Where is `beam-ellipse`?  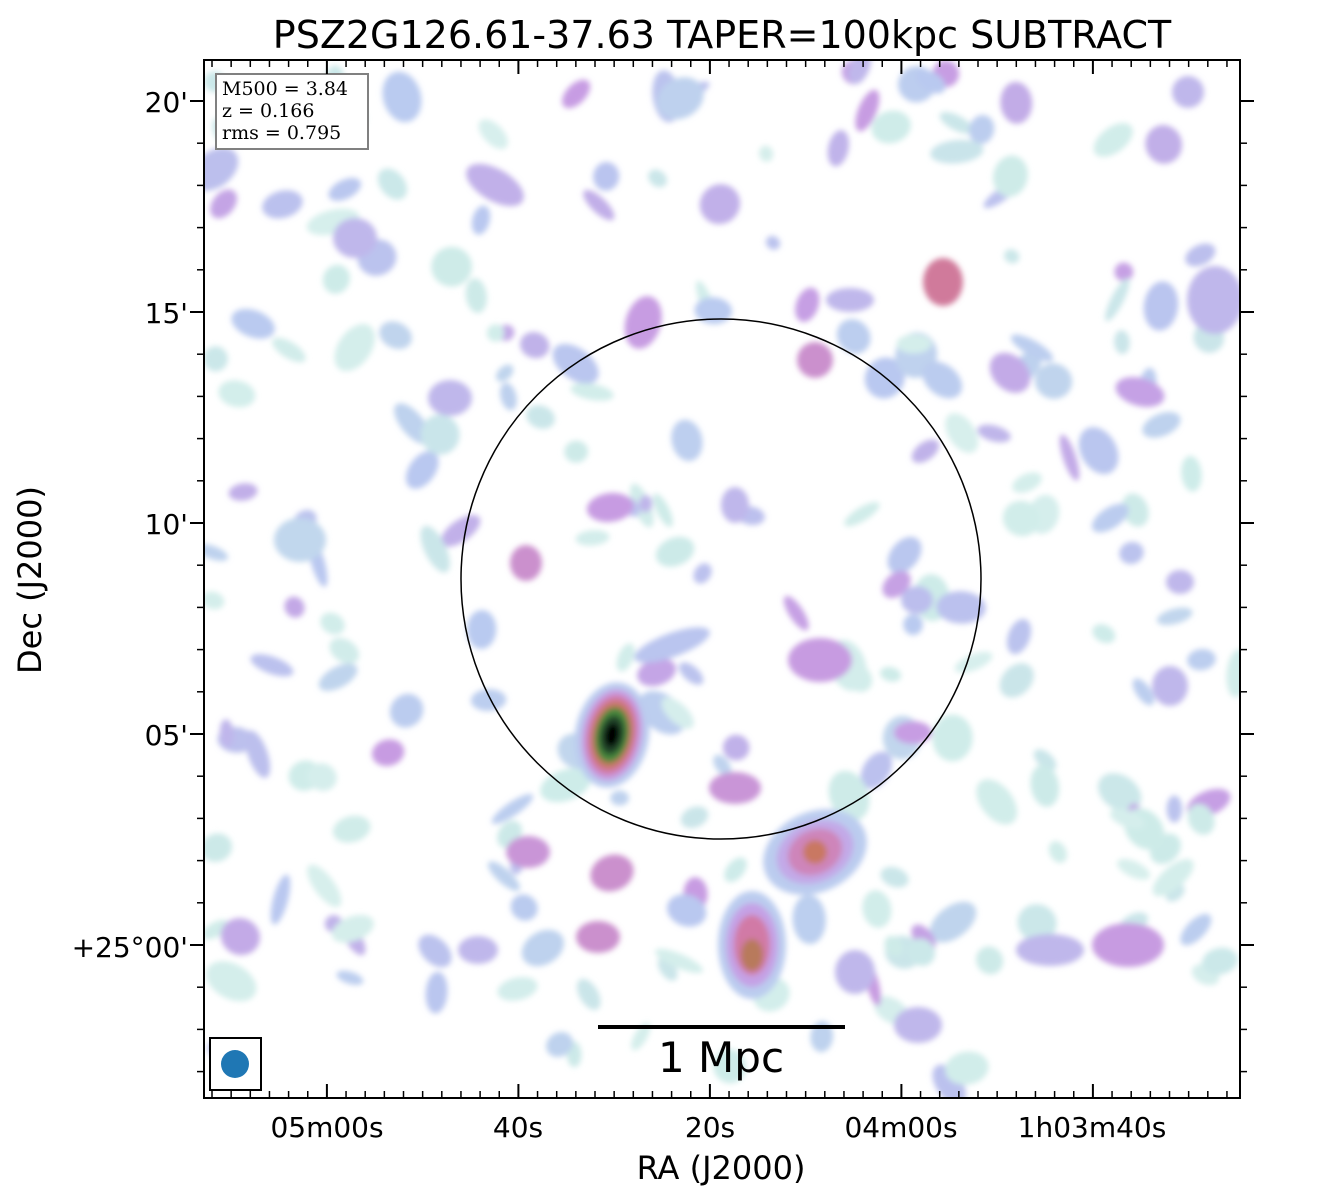 beam-ellipse is located at coordinates (235, 1064).